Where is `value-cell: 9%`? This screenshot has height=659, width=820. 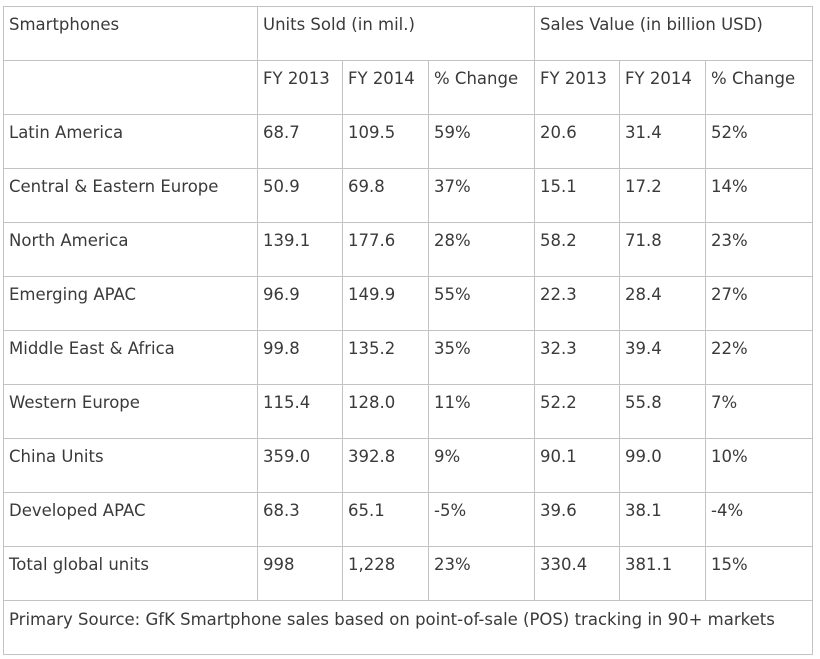 value-cell: 9% is located at coordinates (481, 465).